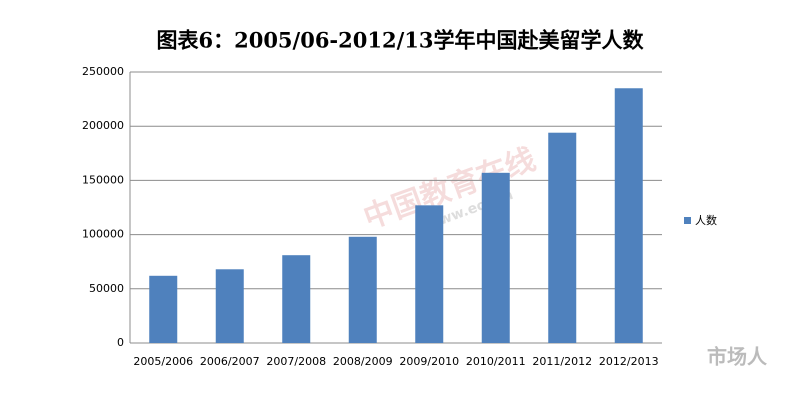 This screenshot has width=800, height=400. I want to click on x-tick-label: 2005/2006, so click(163, 361).